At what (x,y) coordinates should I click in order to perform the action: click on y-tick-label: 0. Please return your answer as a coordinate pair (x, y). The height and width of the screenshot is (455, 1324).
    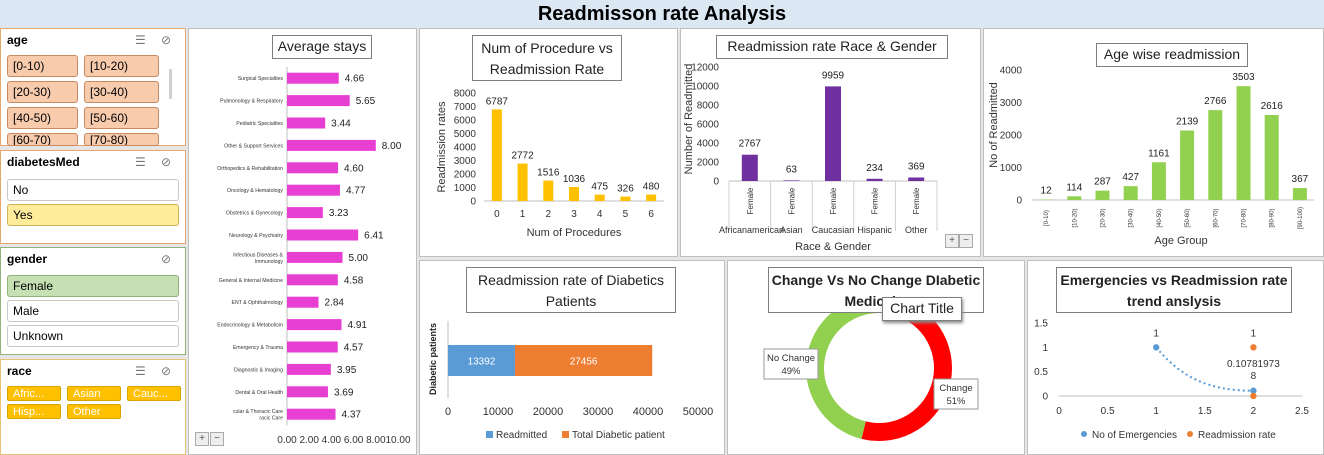
    Looking at the image, I should click on (1045, 397).